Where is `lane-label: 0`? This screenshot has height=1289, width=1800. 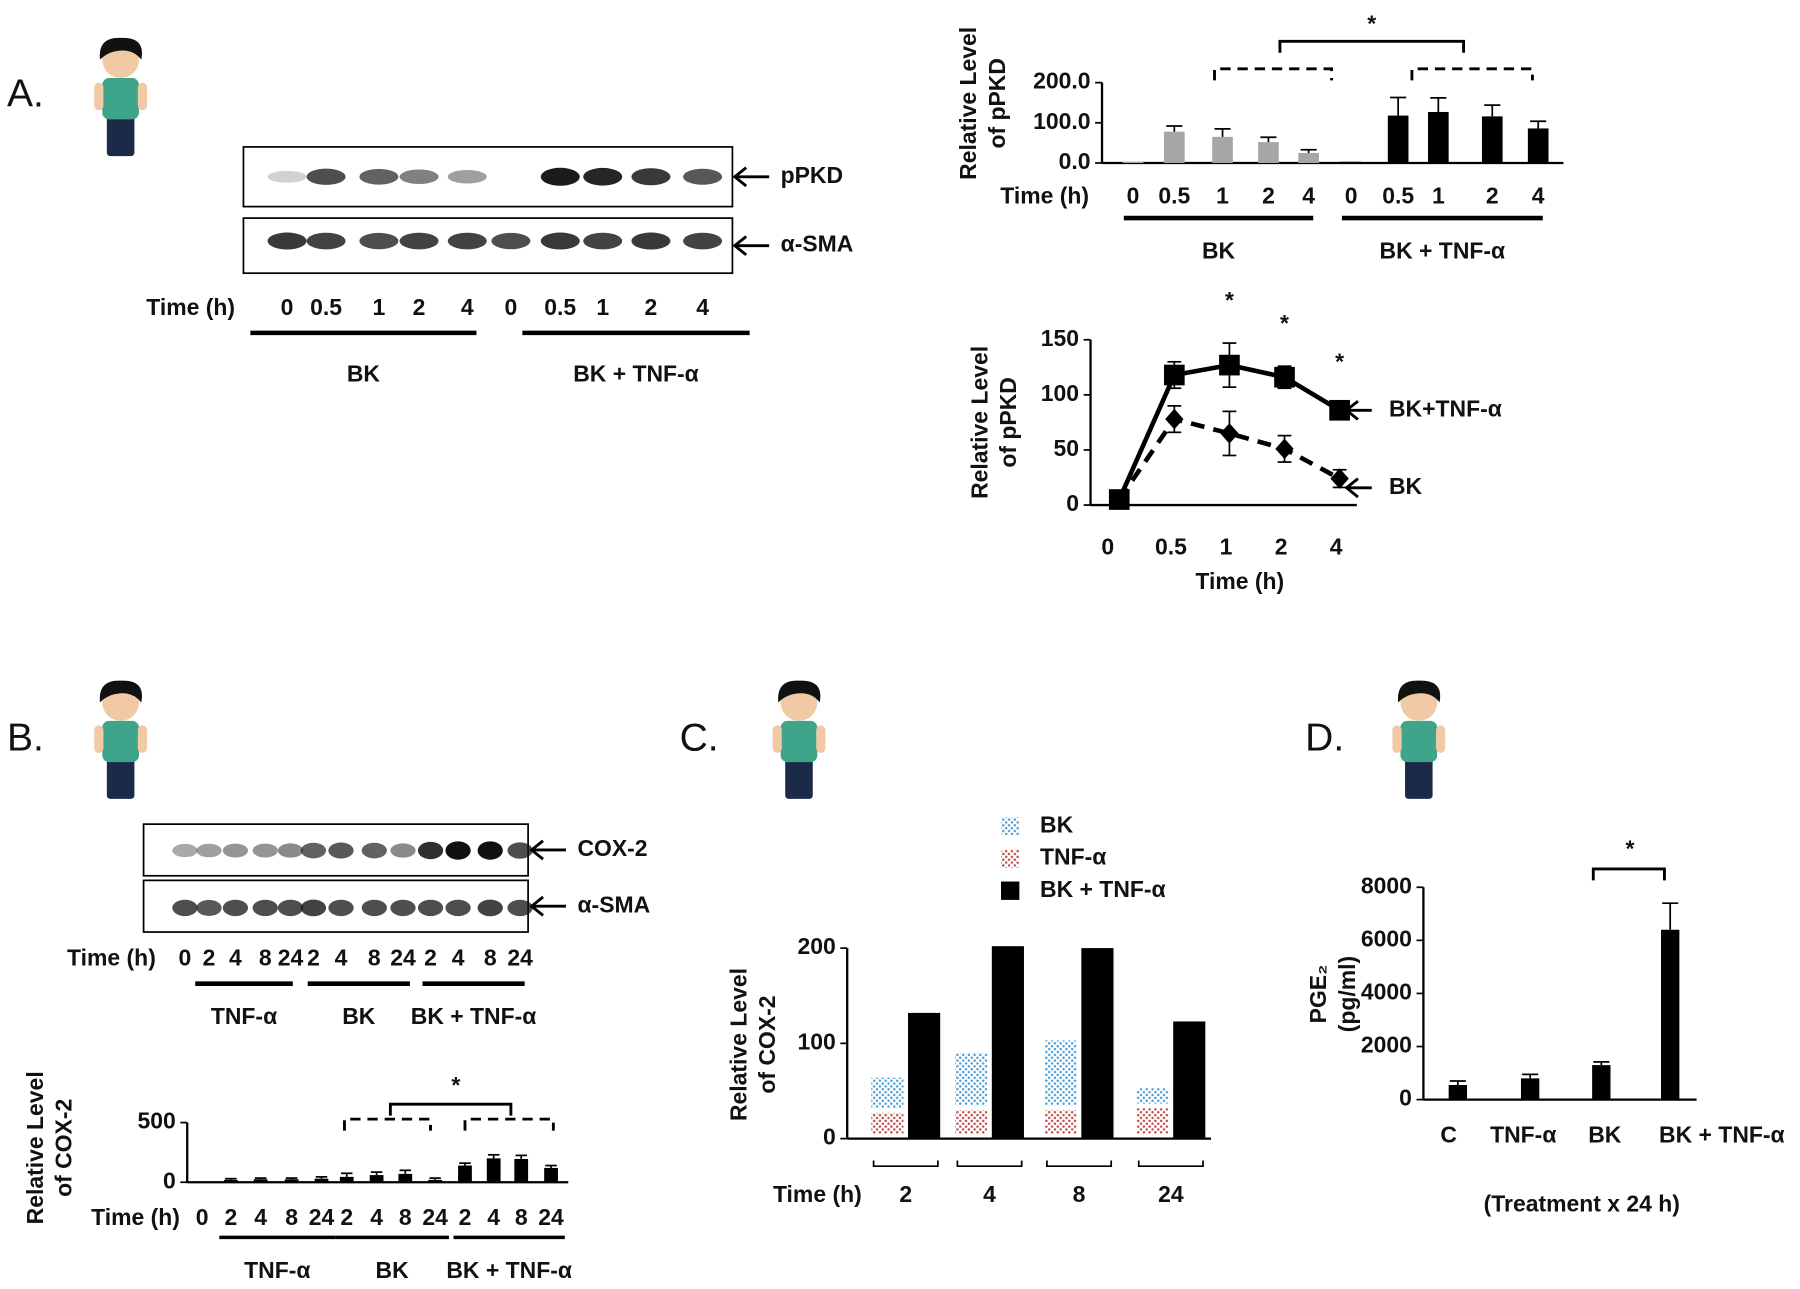
lane-label: 0 is located at coordinates (511, 307).